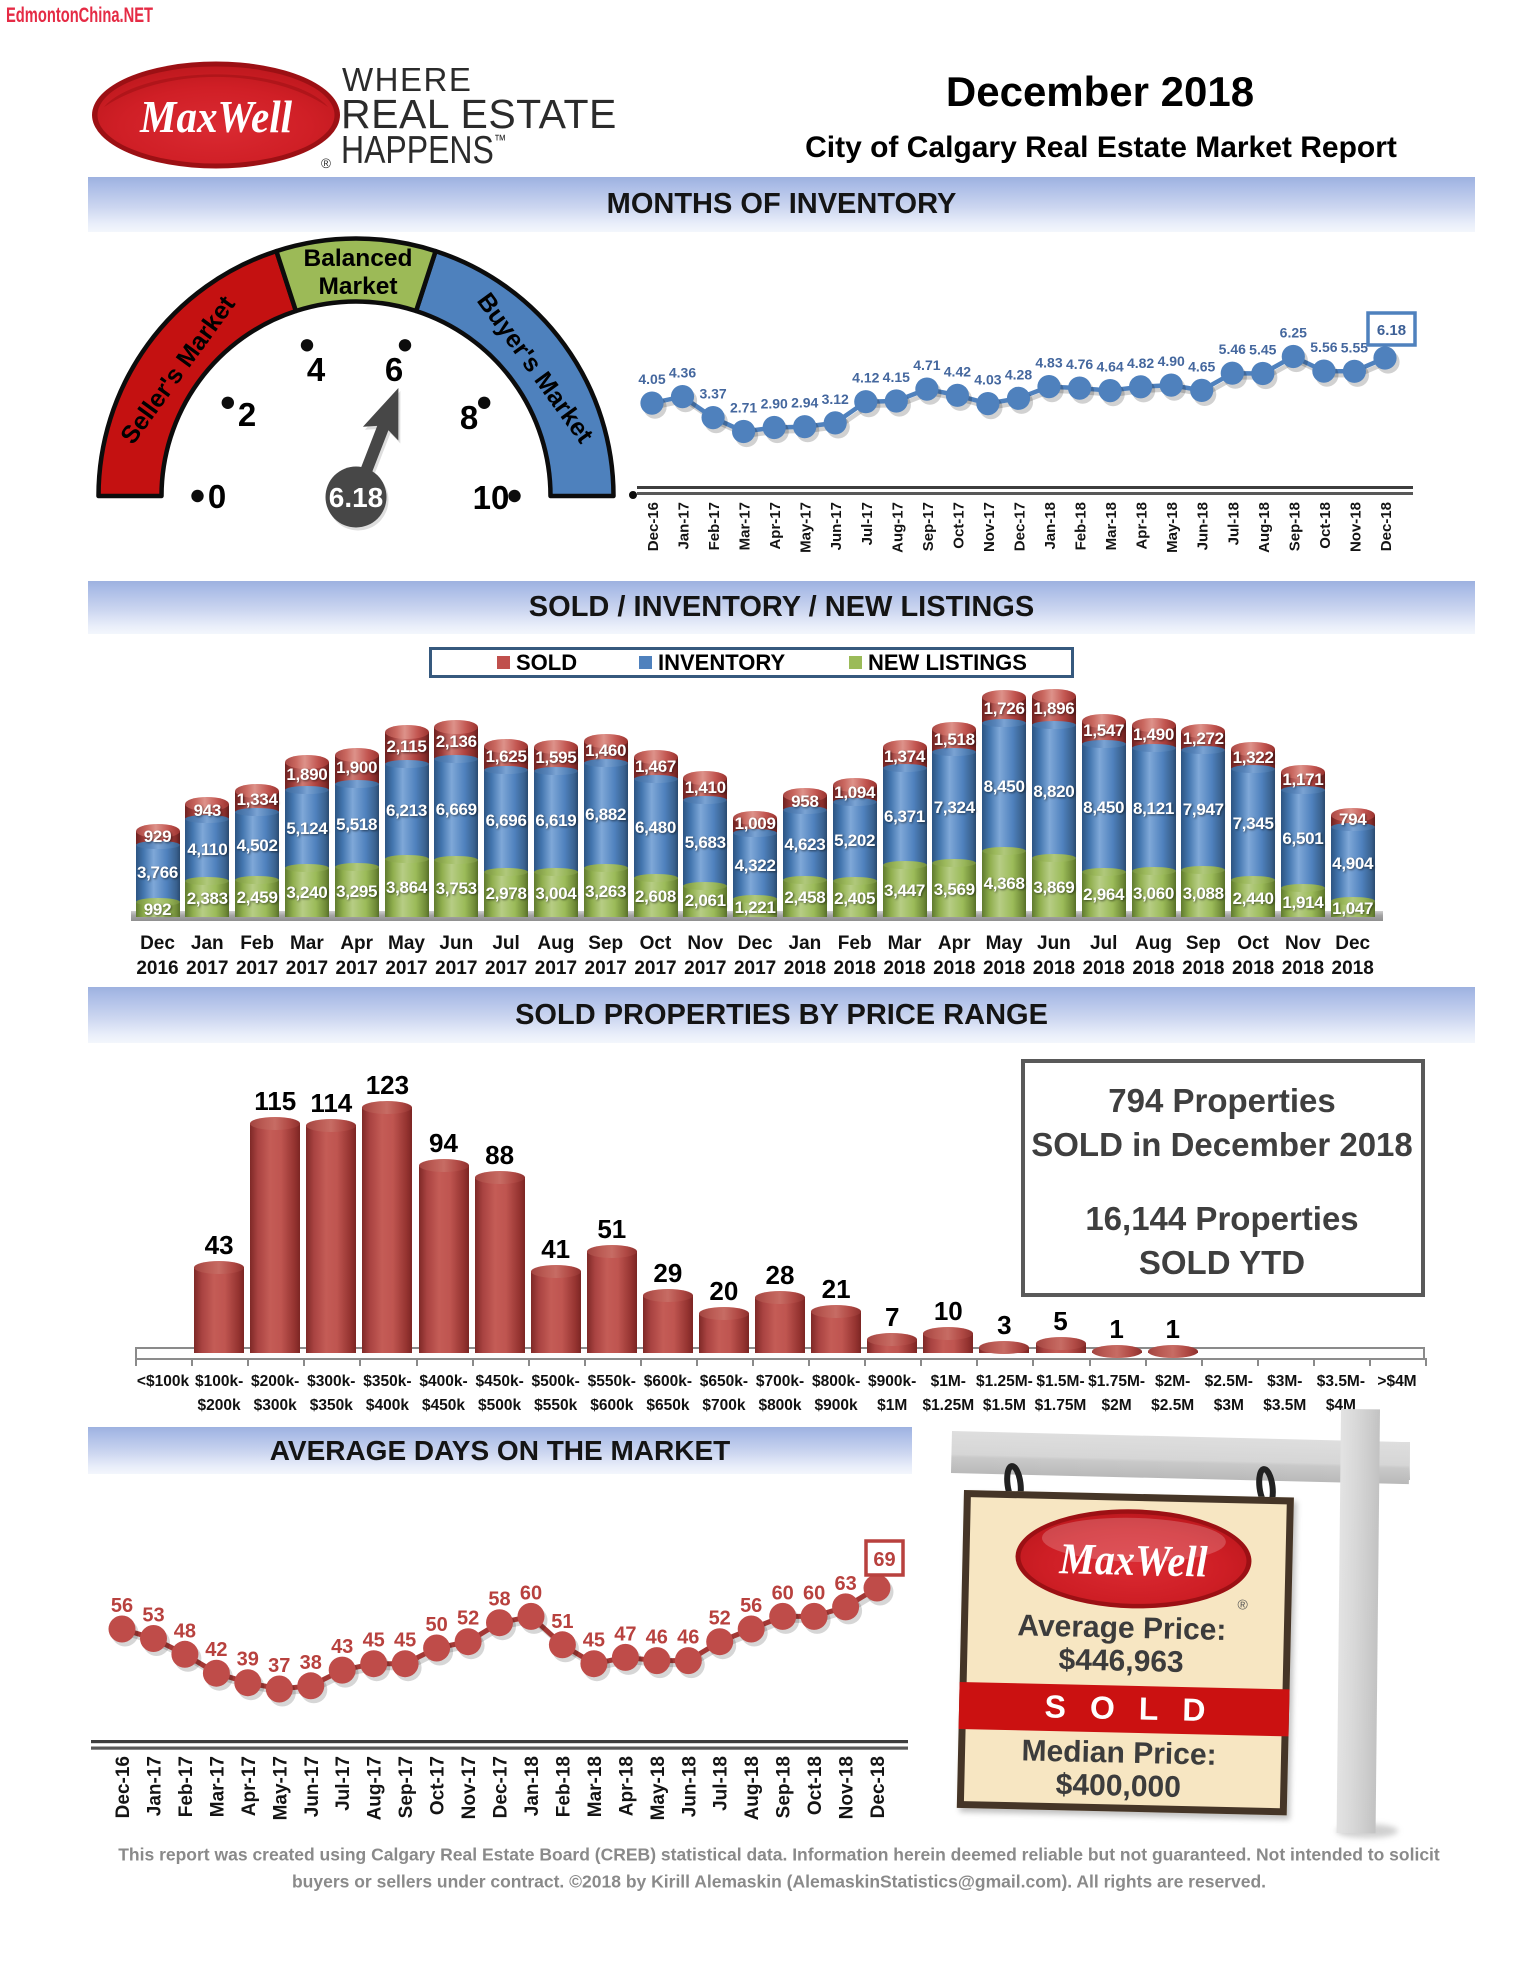 This screenshot has width=1536, height=1988. What do you see at coordinates (123, 1787) in the screenshot?
I see `svg-text: Dec-16` at bounding box center [123, 1787].